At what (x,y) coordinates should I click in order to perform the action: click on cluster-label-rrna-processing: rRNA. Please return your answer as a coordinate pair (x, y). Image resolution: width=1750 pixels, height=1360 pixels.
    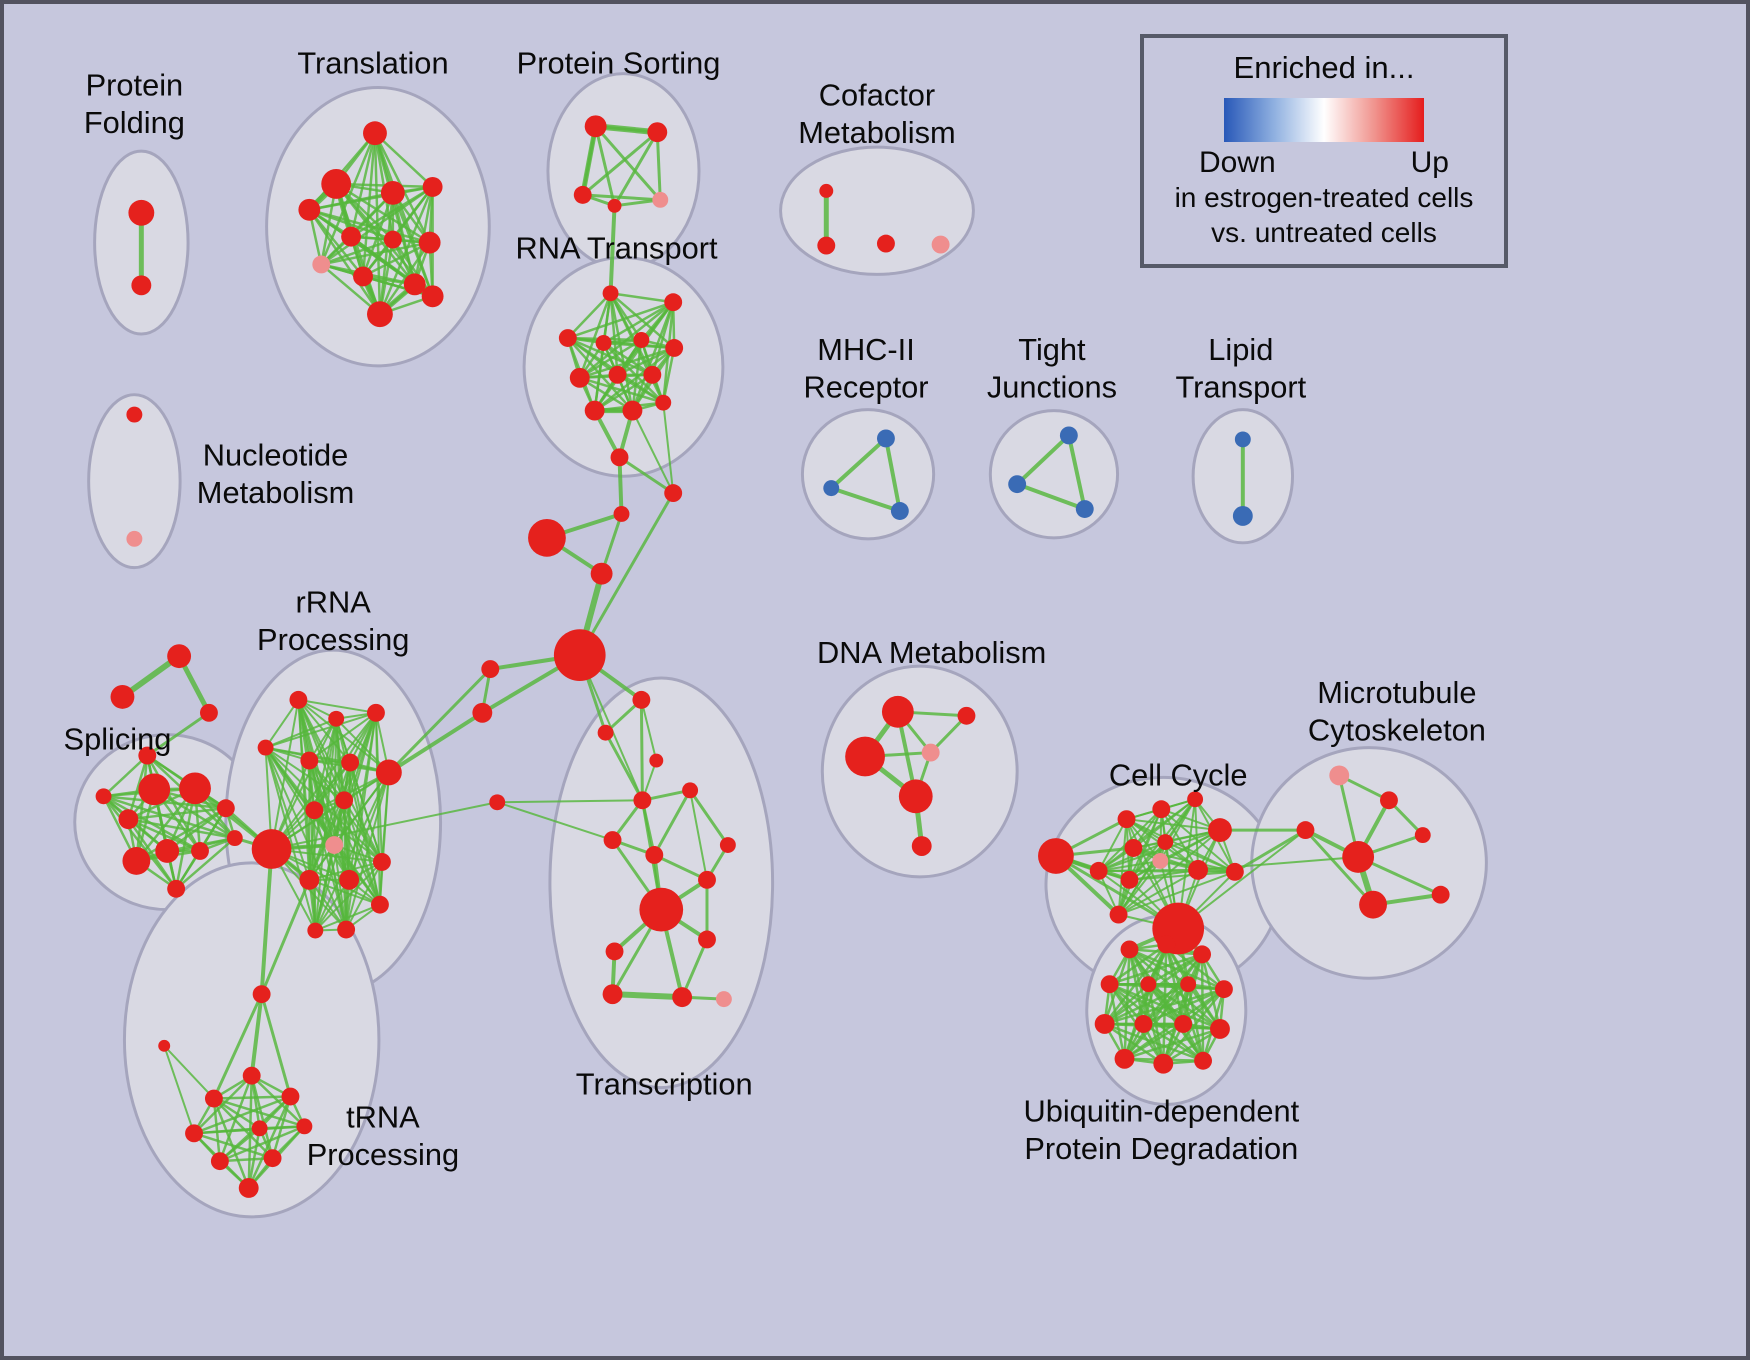
    Looking at the image, I should click on (334, 601).